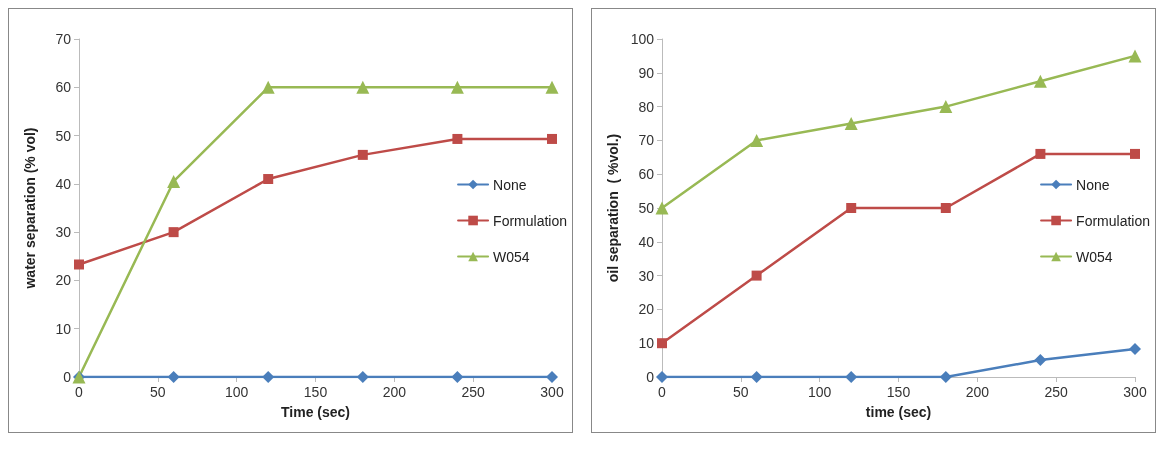 Image resolution: width=1165 pixels, height=453 pixels. What do you see at coordinates (315, 412) in the screenshot?
I see `x-axis-title: Time (sec)` at bounding box center [315, 412].